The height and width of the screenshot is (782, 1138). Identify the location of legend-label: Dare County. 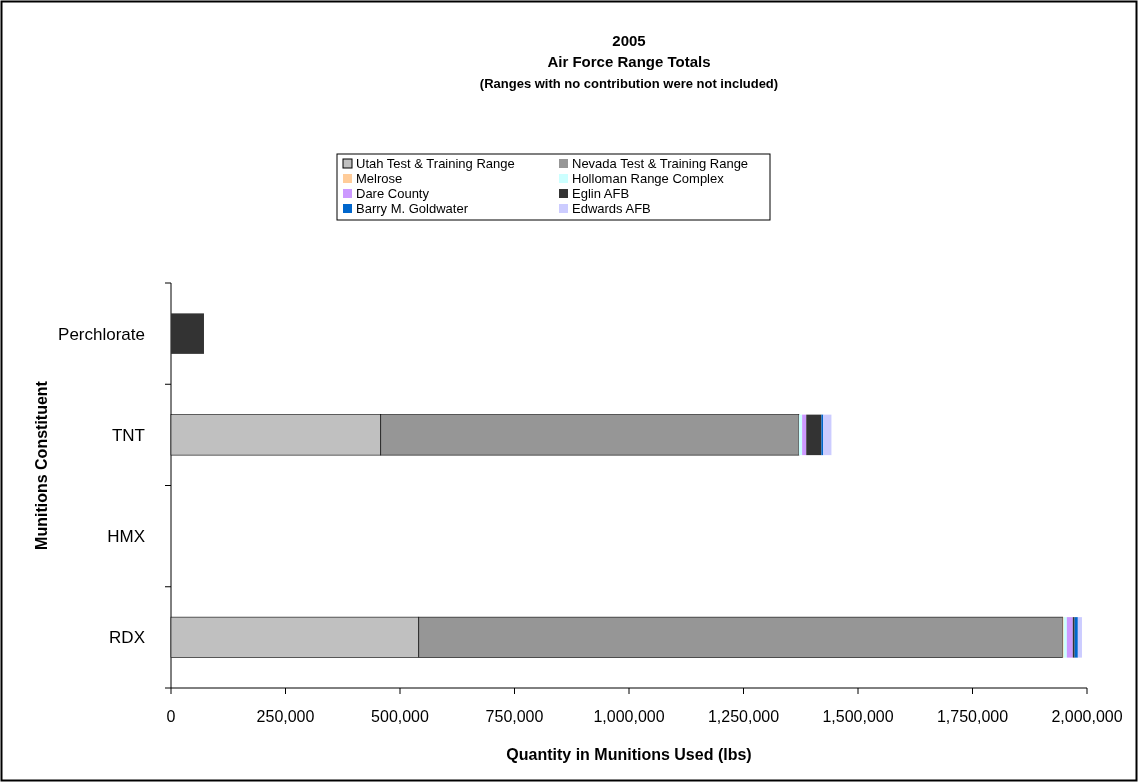
(393, 193).